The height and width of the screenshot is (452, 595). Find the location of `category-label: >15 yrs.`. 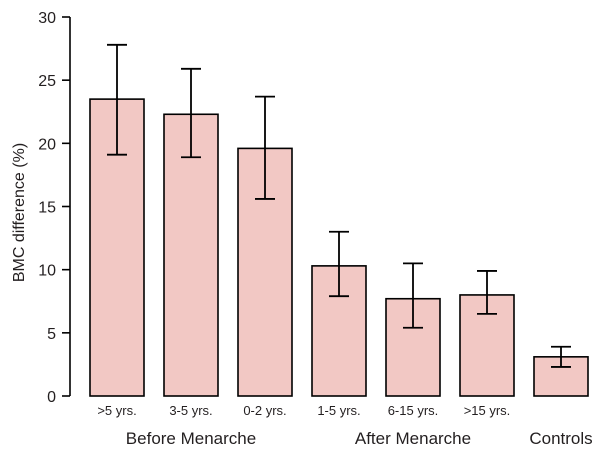

category-label: >15 yrs. is located at coordinates (487, 410).